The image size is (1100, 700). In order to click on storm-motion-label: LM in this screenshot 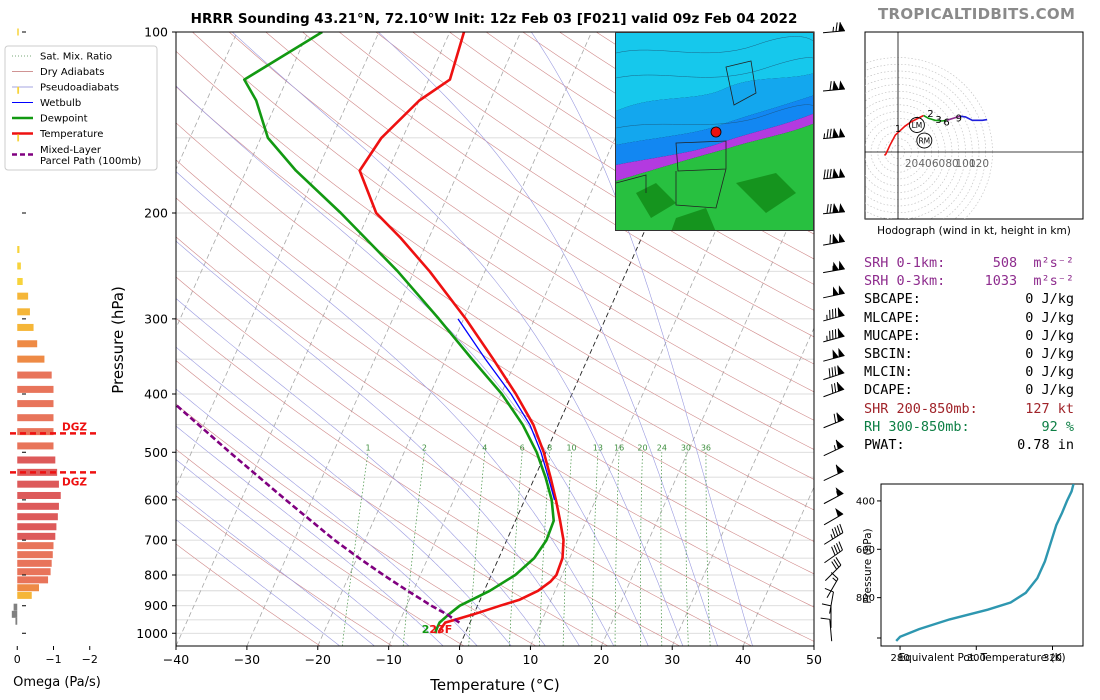, I will do `click(917, 125)`.